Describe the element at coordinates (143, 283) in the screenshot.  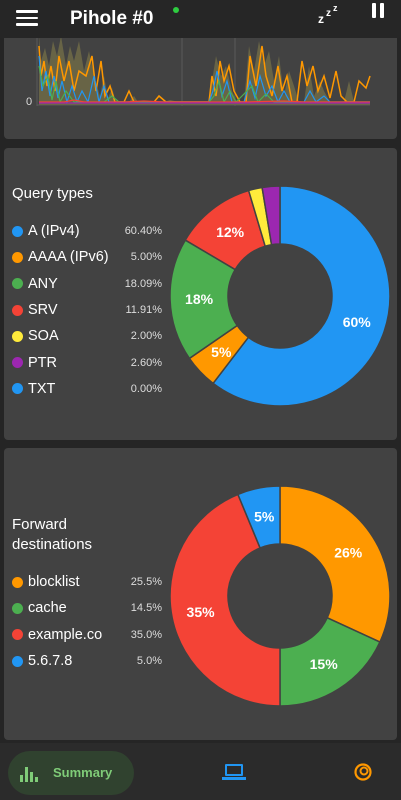
I see `legend-item-value: 18.09%` at that location.